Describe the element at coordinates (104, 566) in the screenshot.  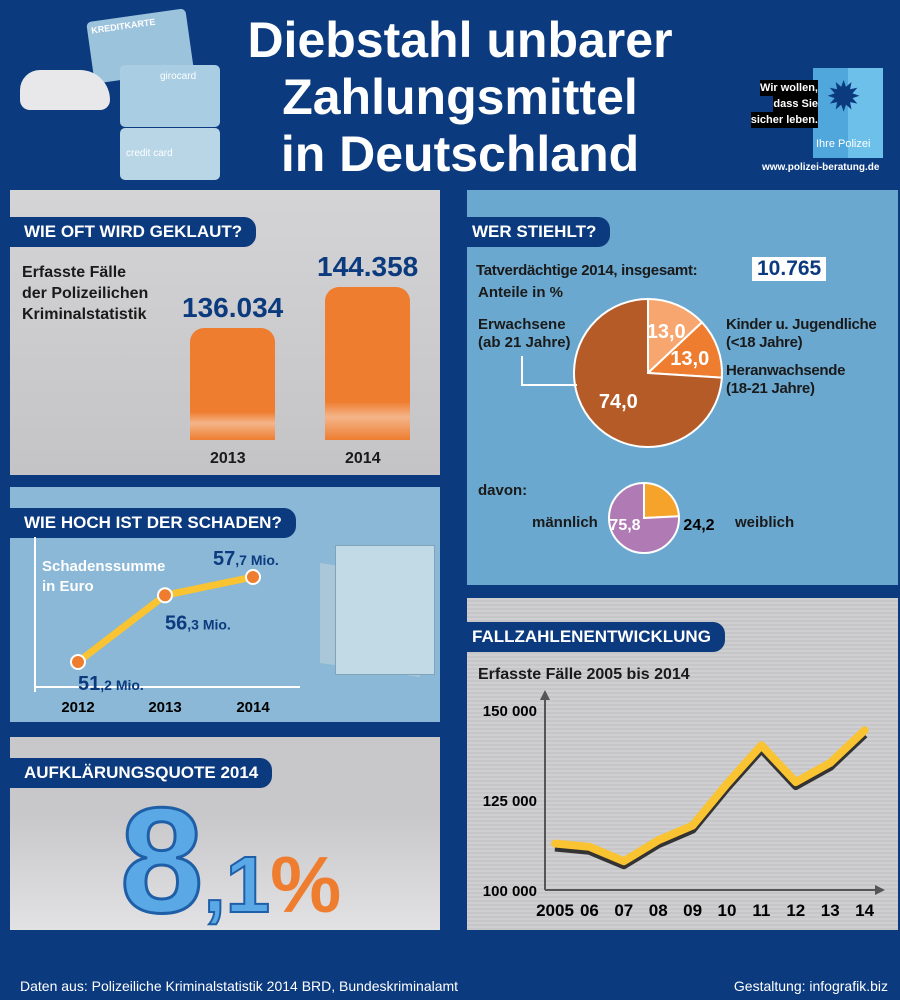
I see `subtitle-line: Schadenssumme` at that location.